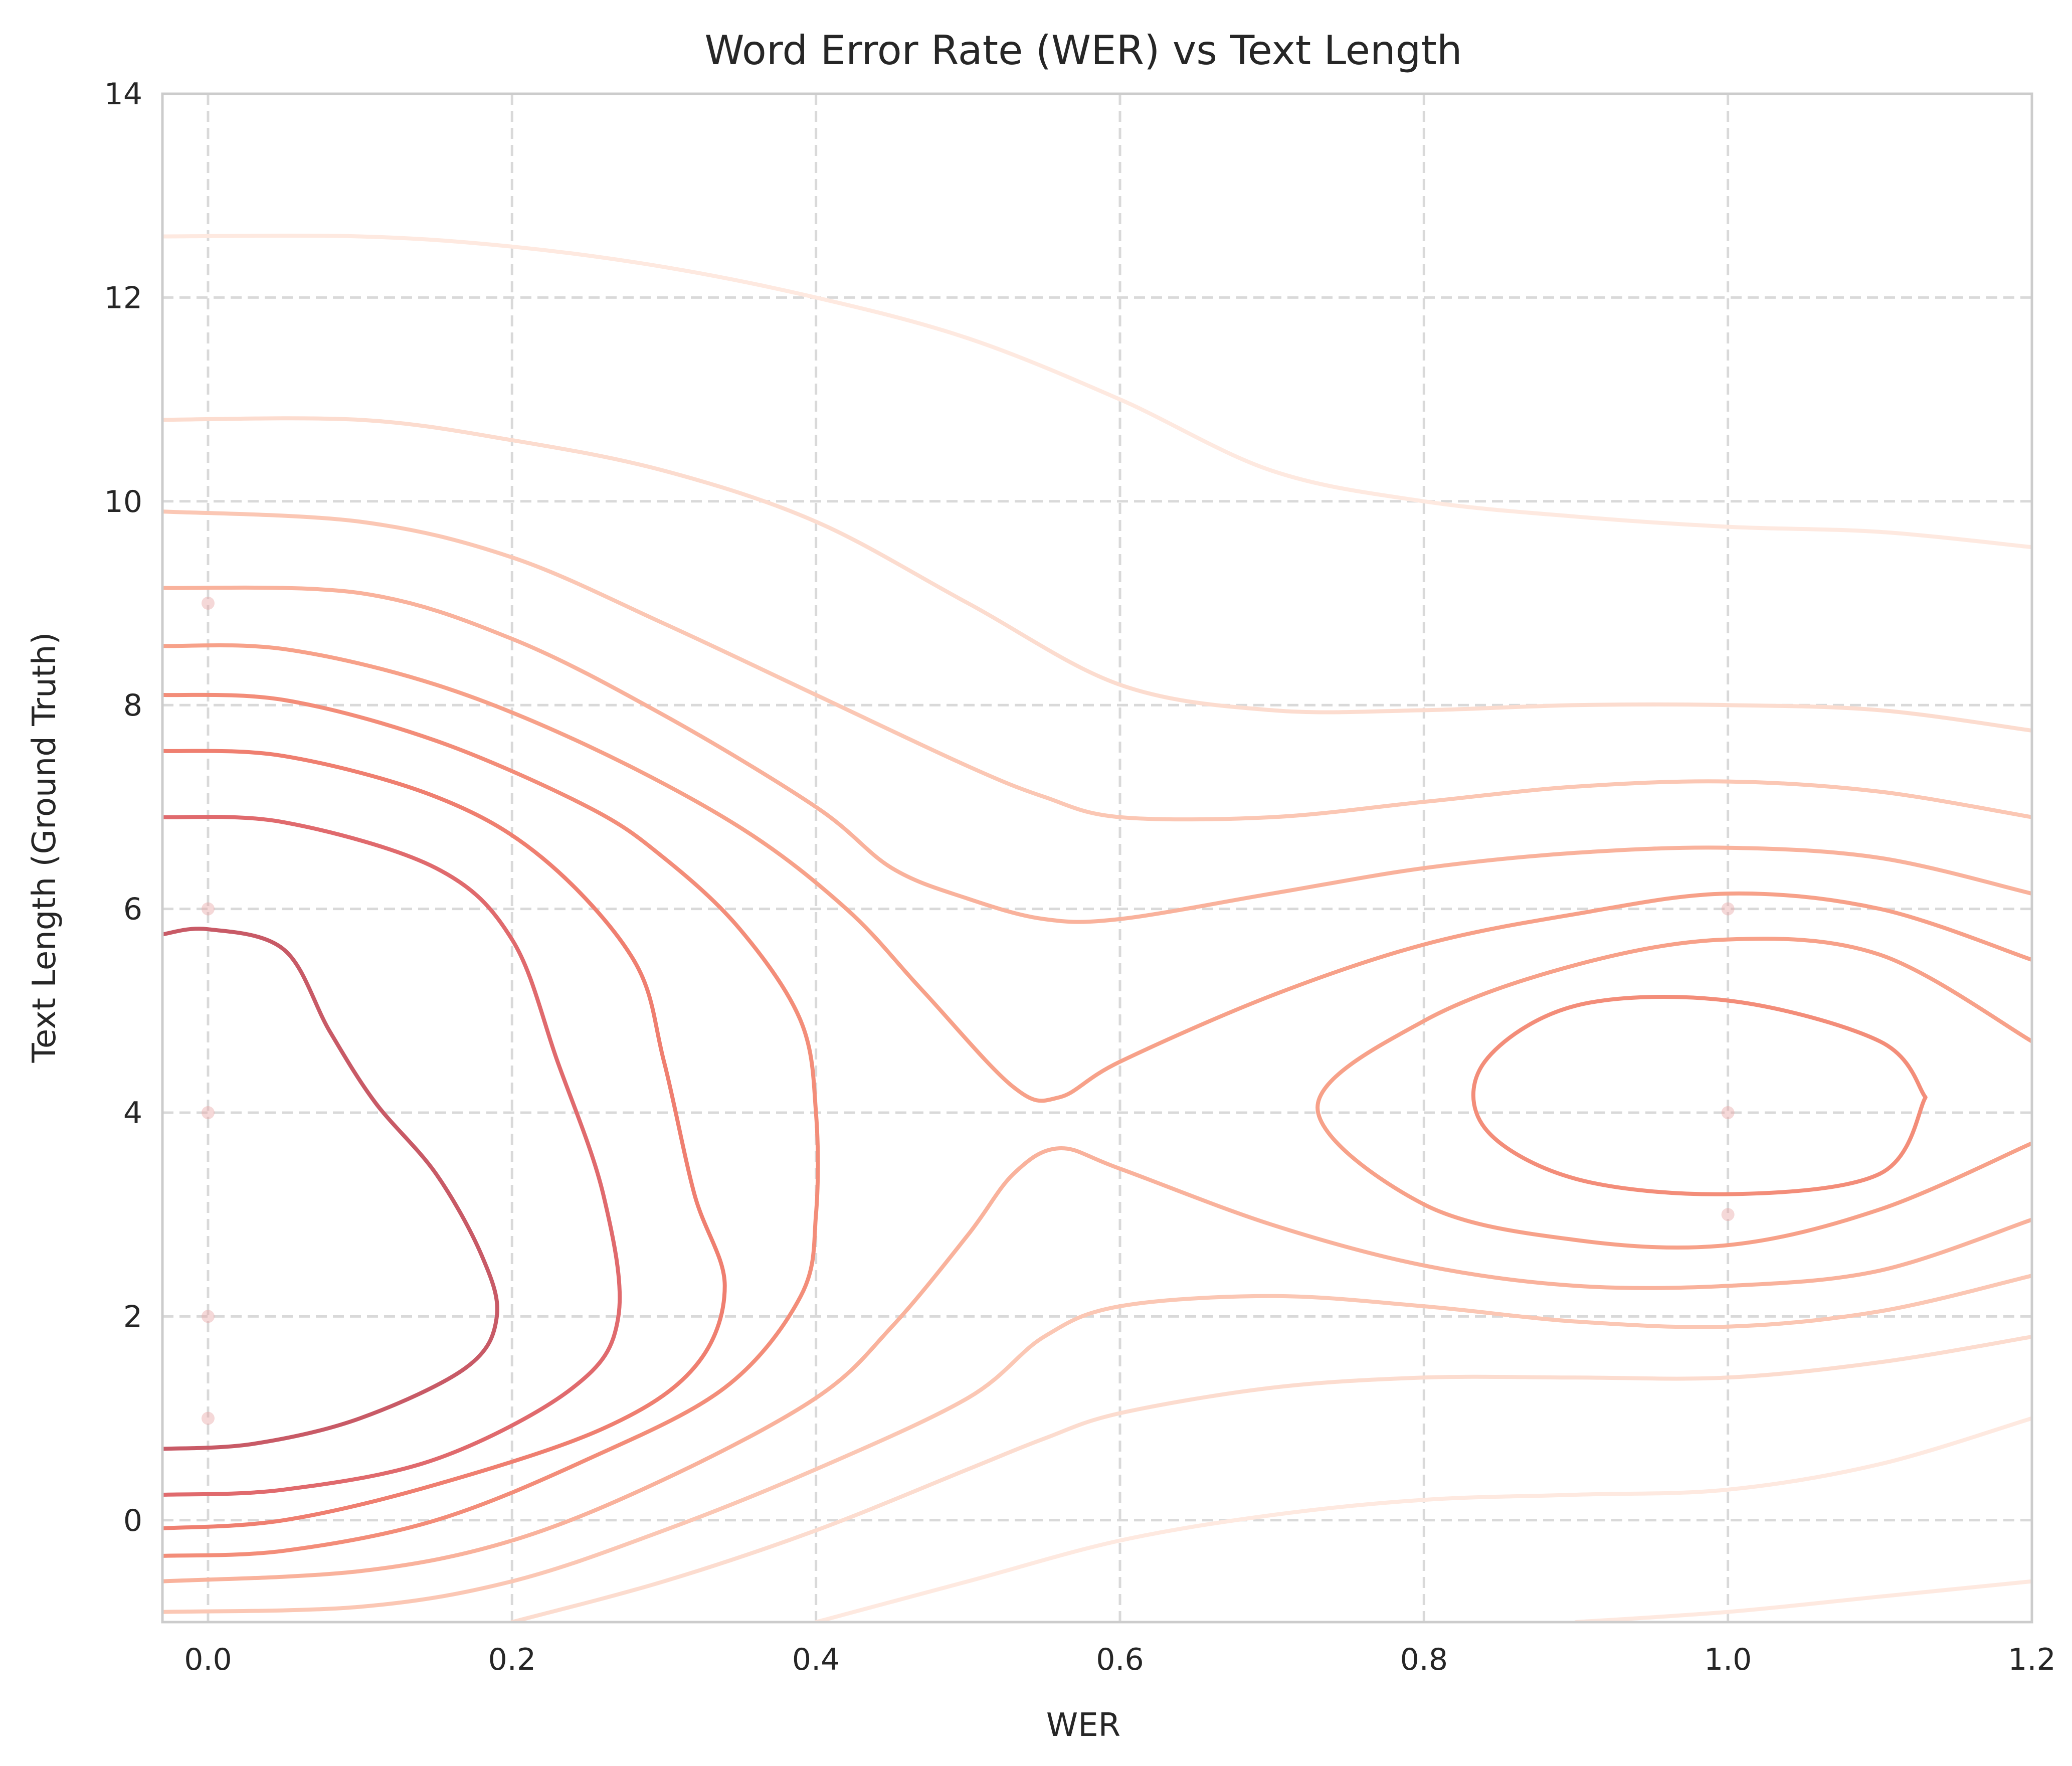  What do you see at coordinates (132, 705) in the screenshot?
I see `y-tick-label: 8` at bounding box center [132, 705].